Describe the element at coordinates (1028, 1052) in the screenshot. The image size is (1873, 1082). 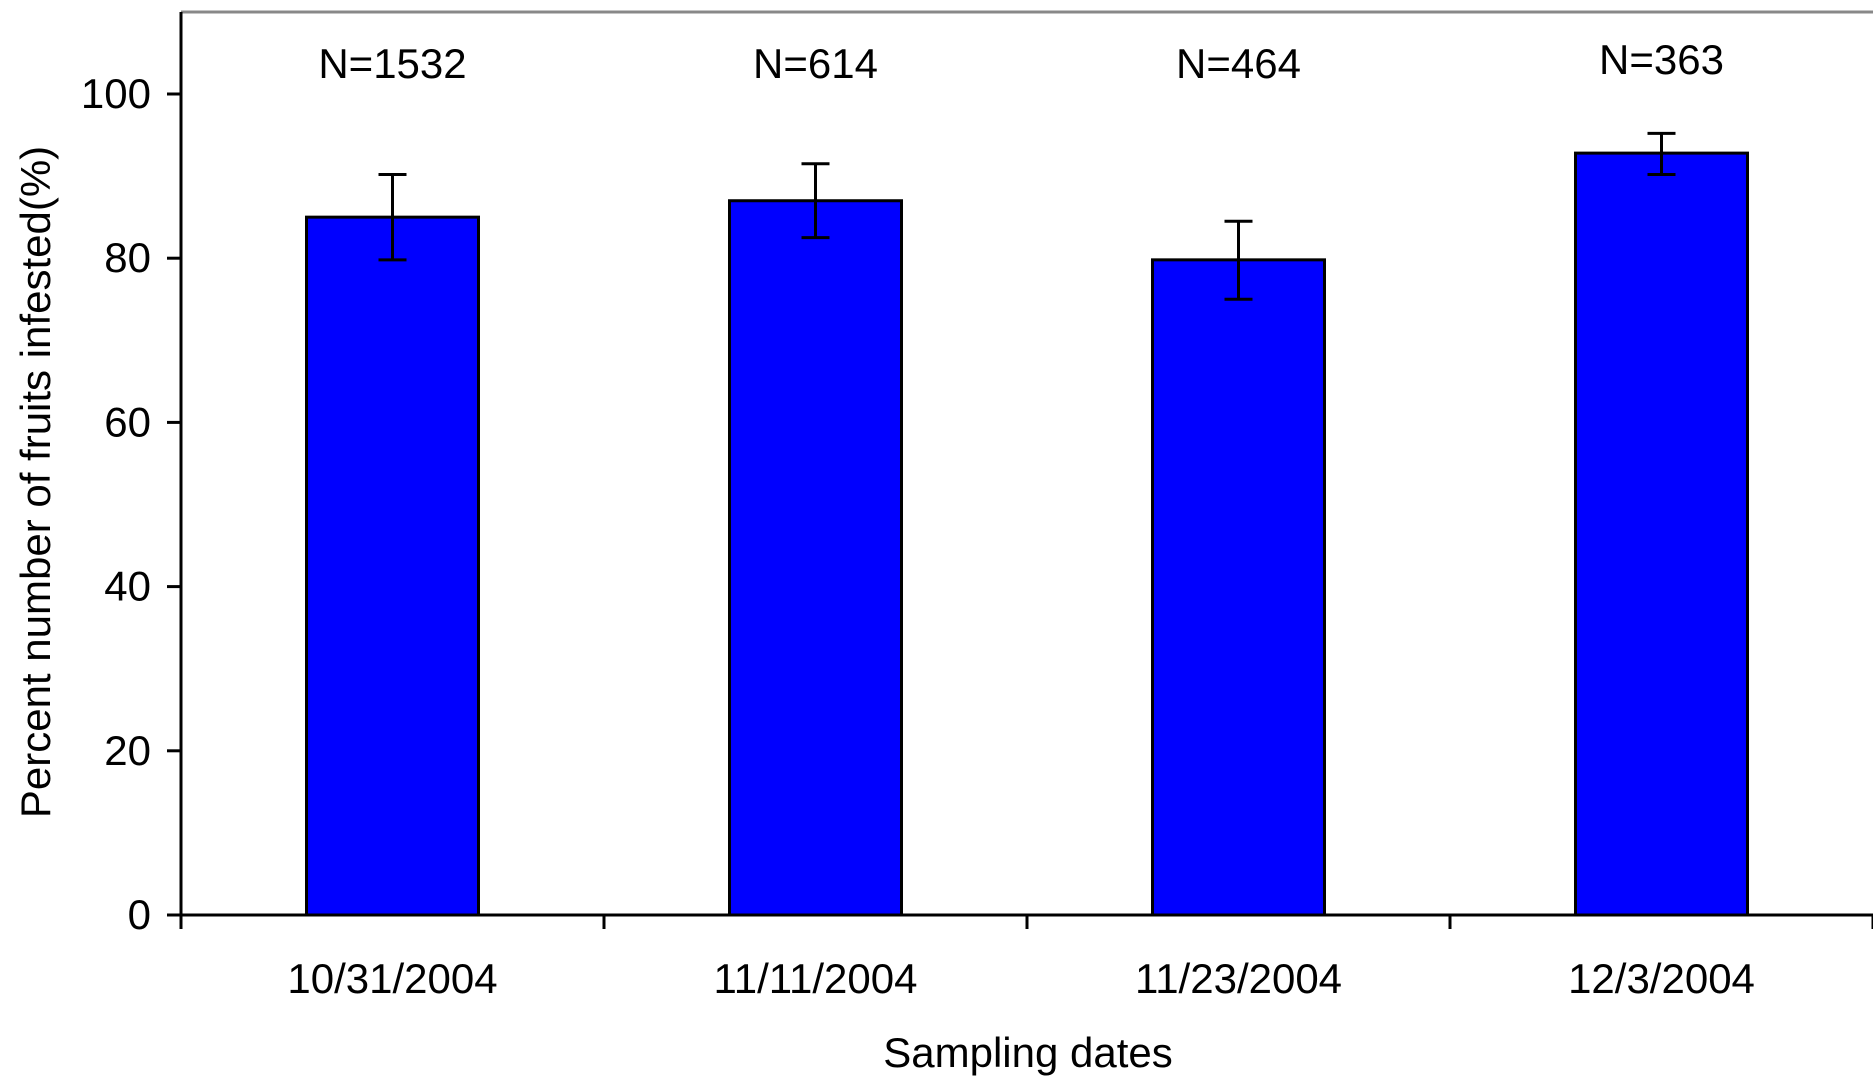
I see `x-axis-title: Sampling dates` at that location.